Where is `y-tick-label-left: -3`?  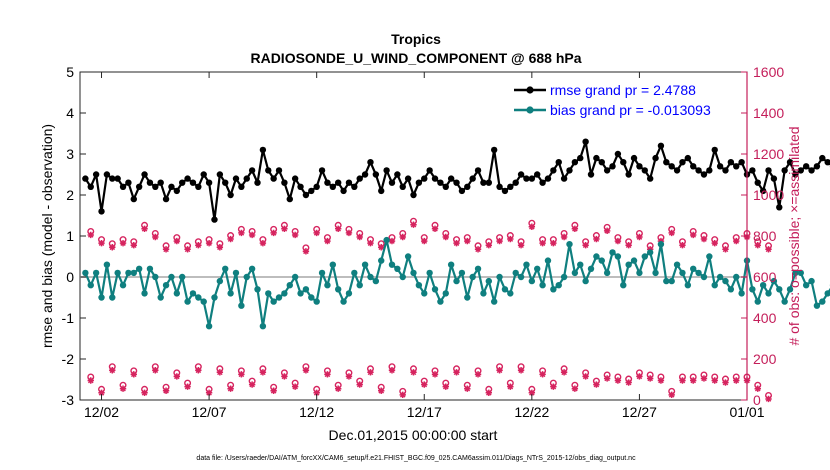 y-tick-label-left: -3 is located at coordinates (68, 400).